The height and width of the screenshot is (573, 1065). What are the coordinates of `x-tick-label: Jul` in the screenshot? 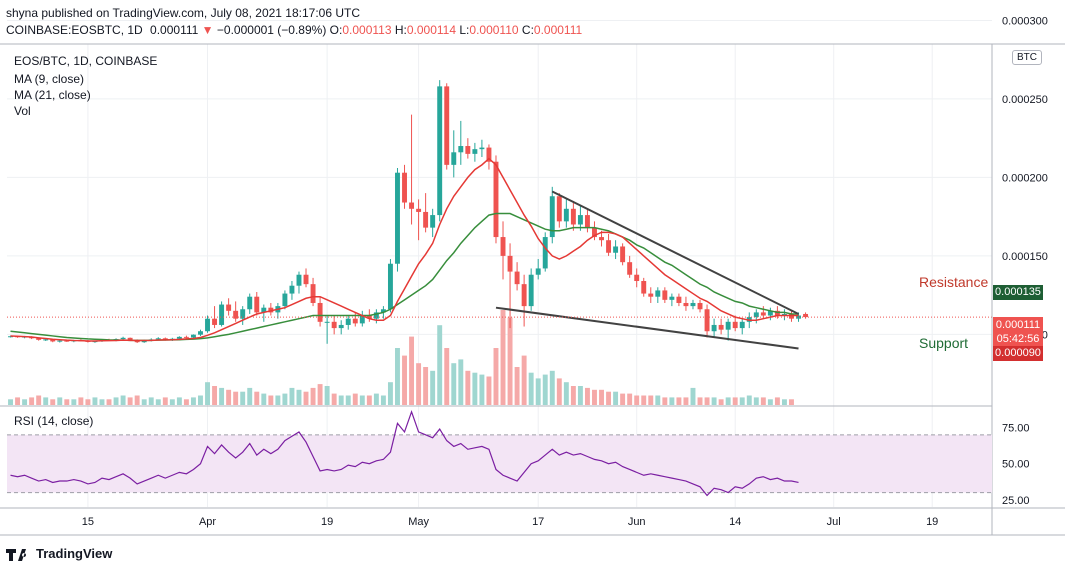 It's located at (834, 522).